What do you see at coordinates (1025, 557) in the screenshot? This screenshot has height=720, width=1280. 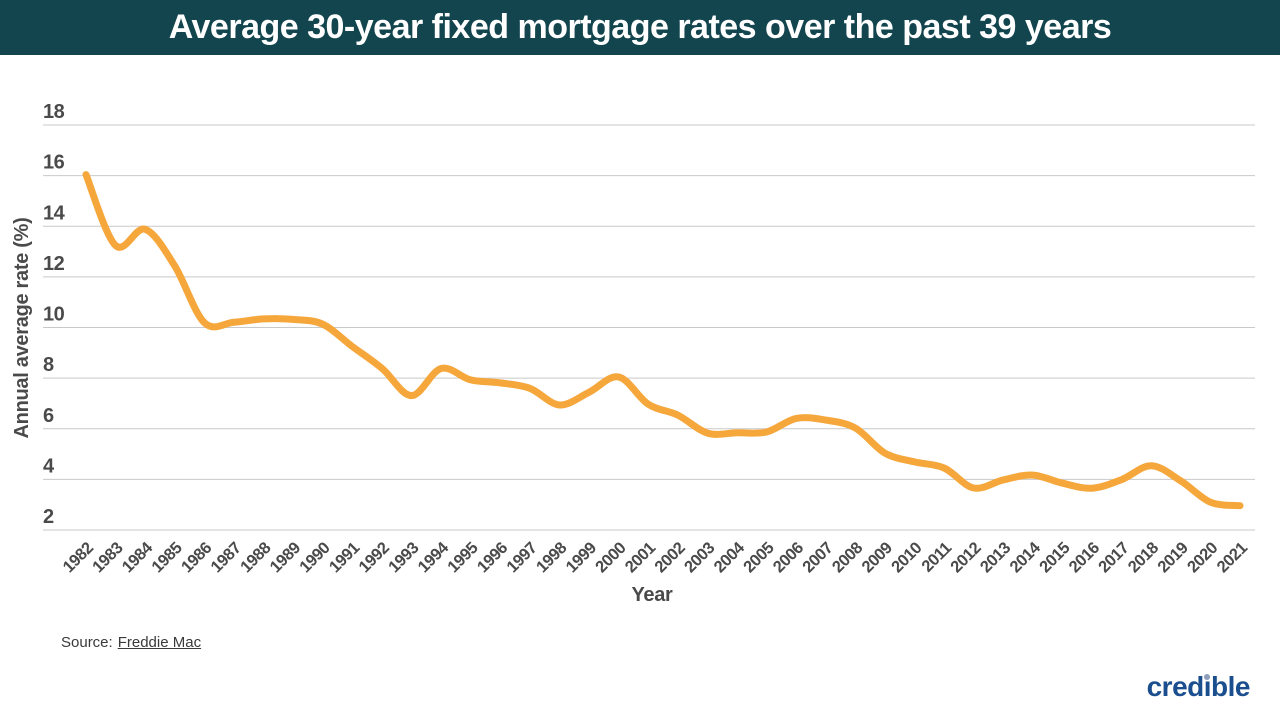 I see `x-tick-label-2014: 2014` at bounding box center [1025, 557].